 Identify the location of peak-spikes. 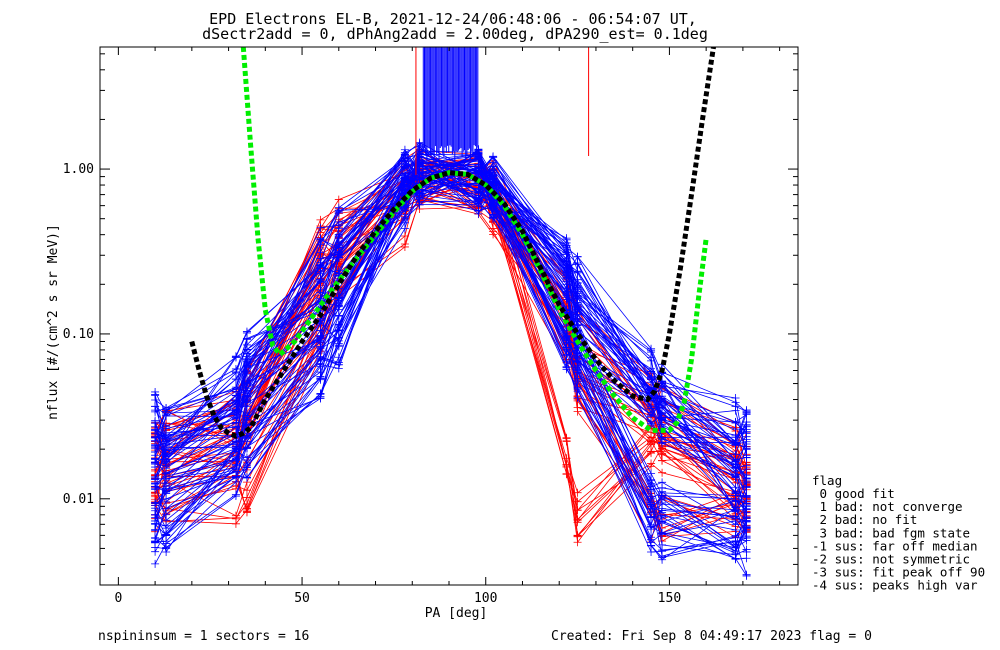
(502, 111).